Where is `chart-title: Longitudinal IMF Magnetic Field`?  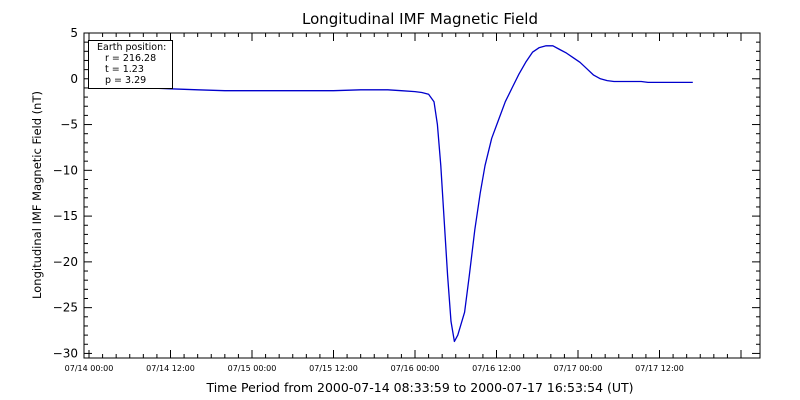
chart-title: Longitudinal IMF Magnetic Field is located at coordinates (420, 19).